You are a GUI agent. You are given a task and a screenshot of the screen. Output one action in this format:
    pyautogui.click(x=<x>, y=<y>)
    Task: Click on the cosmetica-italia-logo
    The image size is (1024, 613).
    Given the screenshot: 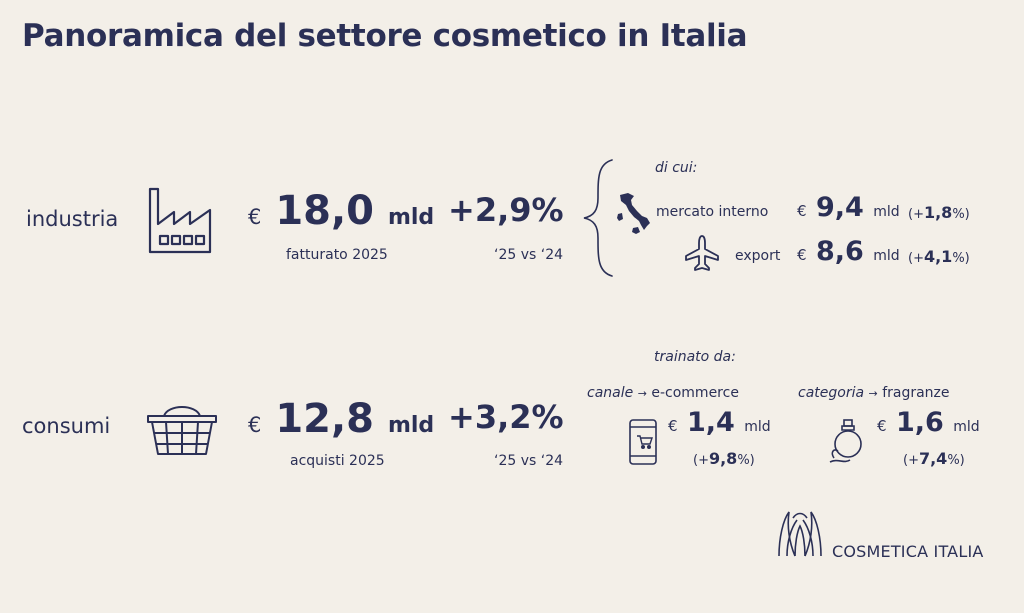 What is the action you would take?
    pyautogui.click(x=800, y=534)
    